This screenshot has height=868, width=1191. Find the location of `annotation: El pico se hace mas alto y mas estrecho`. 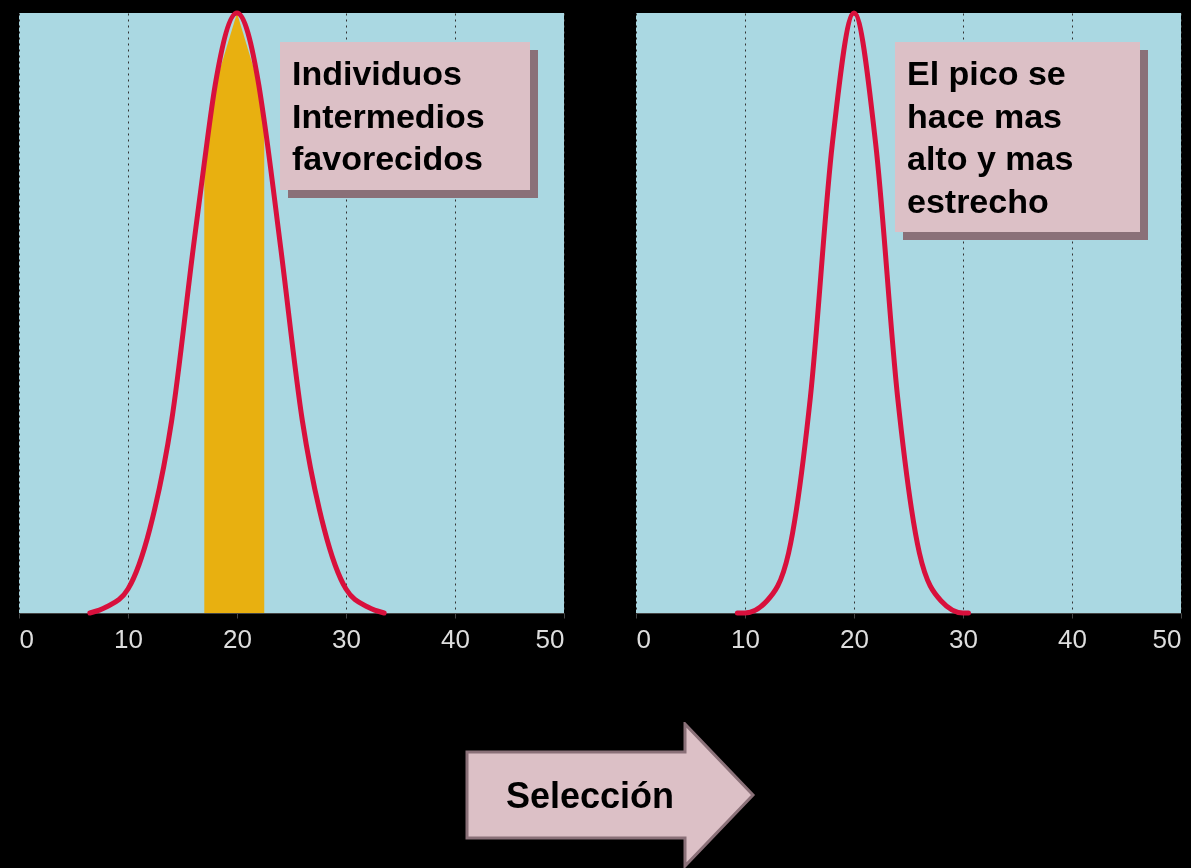

annotation: El pico se hace mas alto y mas estrecho is located at coordinates (1017, 137).